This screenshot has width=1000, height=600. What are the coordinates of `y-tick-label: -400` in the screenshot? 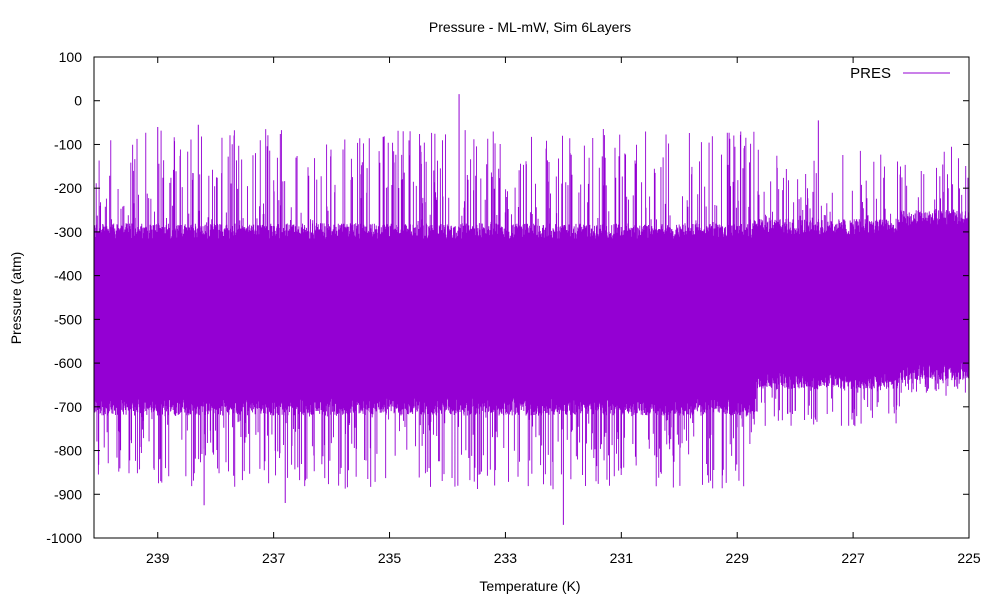 It's located at (68, 276).